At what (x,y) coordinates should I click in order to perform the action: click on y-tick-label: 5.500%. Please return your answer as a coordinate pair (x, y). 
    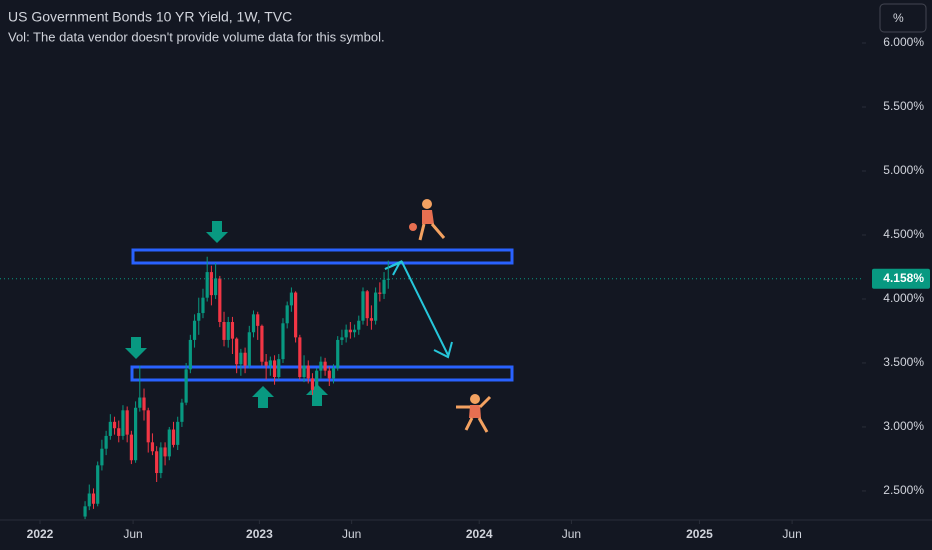
    Looking at the image, I should click on (903, 106).